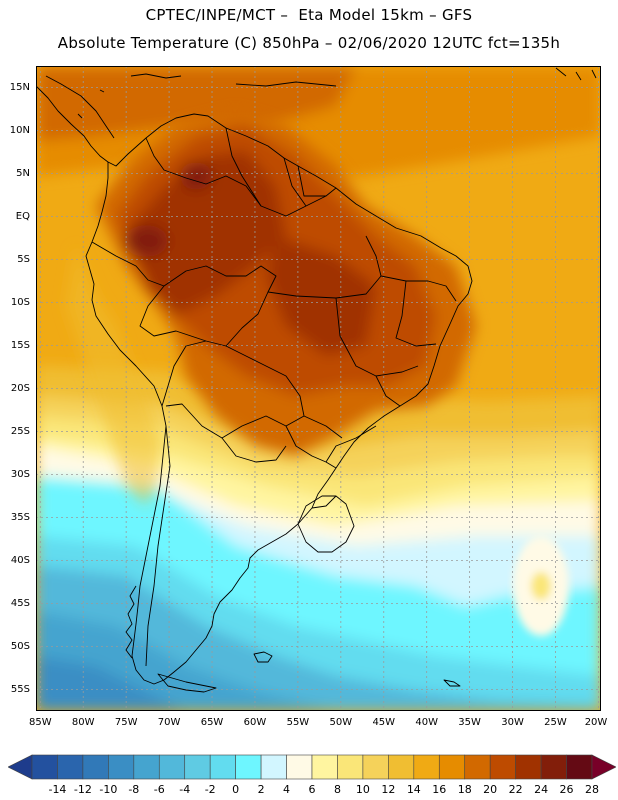 This screenshot has width=618, height=800. What do you see at coordinates (40, 722) in the screenshot?
I see `lon-label: 85W` at bounding box center [40, 722].